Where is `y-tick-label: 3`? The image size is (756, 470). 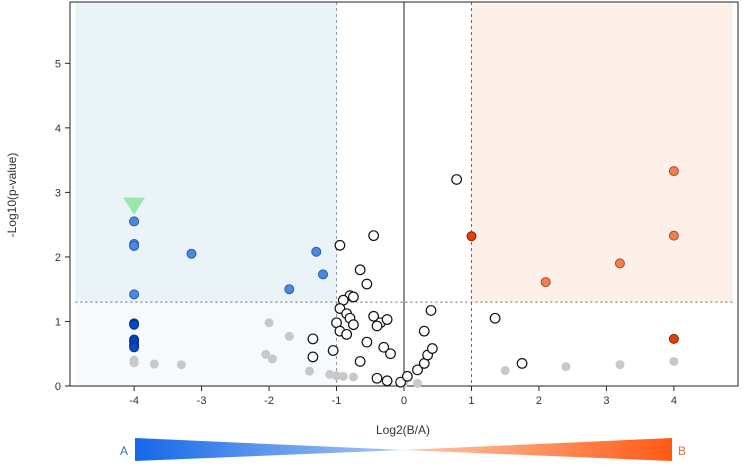 y-tick-label: 3 is located at coordinates (58, 193).